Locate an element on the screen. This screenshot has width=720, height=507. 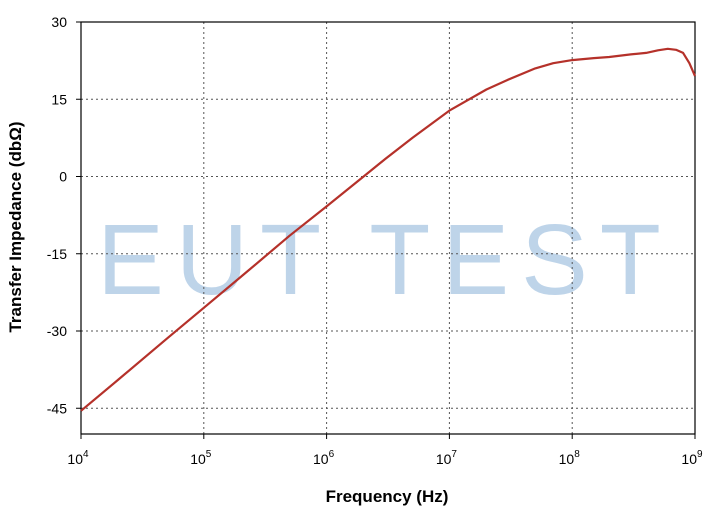
x-axis-title: Frequency (Hz) is located at coordinates (387, 496).